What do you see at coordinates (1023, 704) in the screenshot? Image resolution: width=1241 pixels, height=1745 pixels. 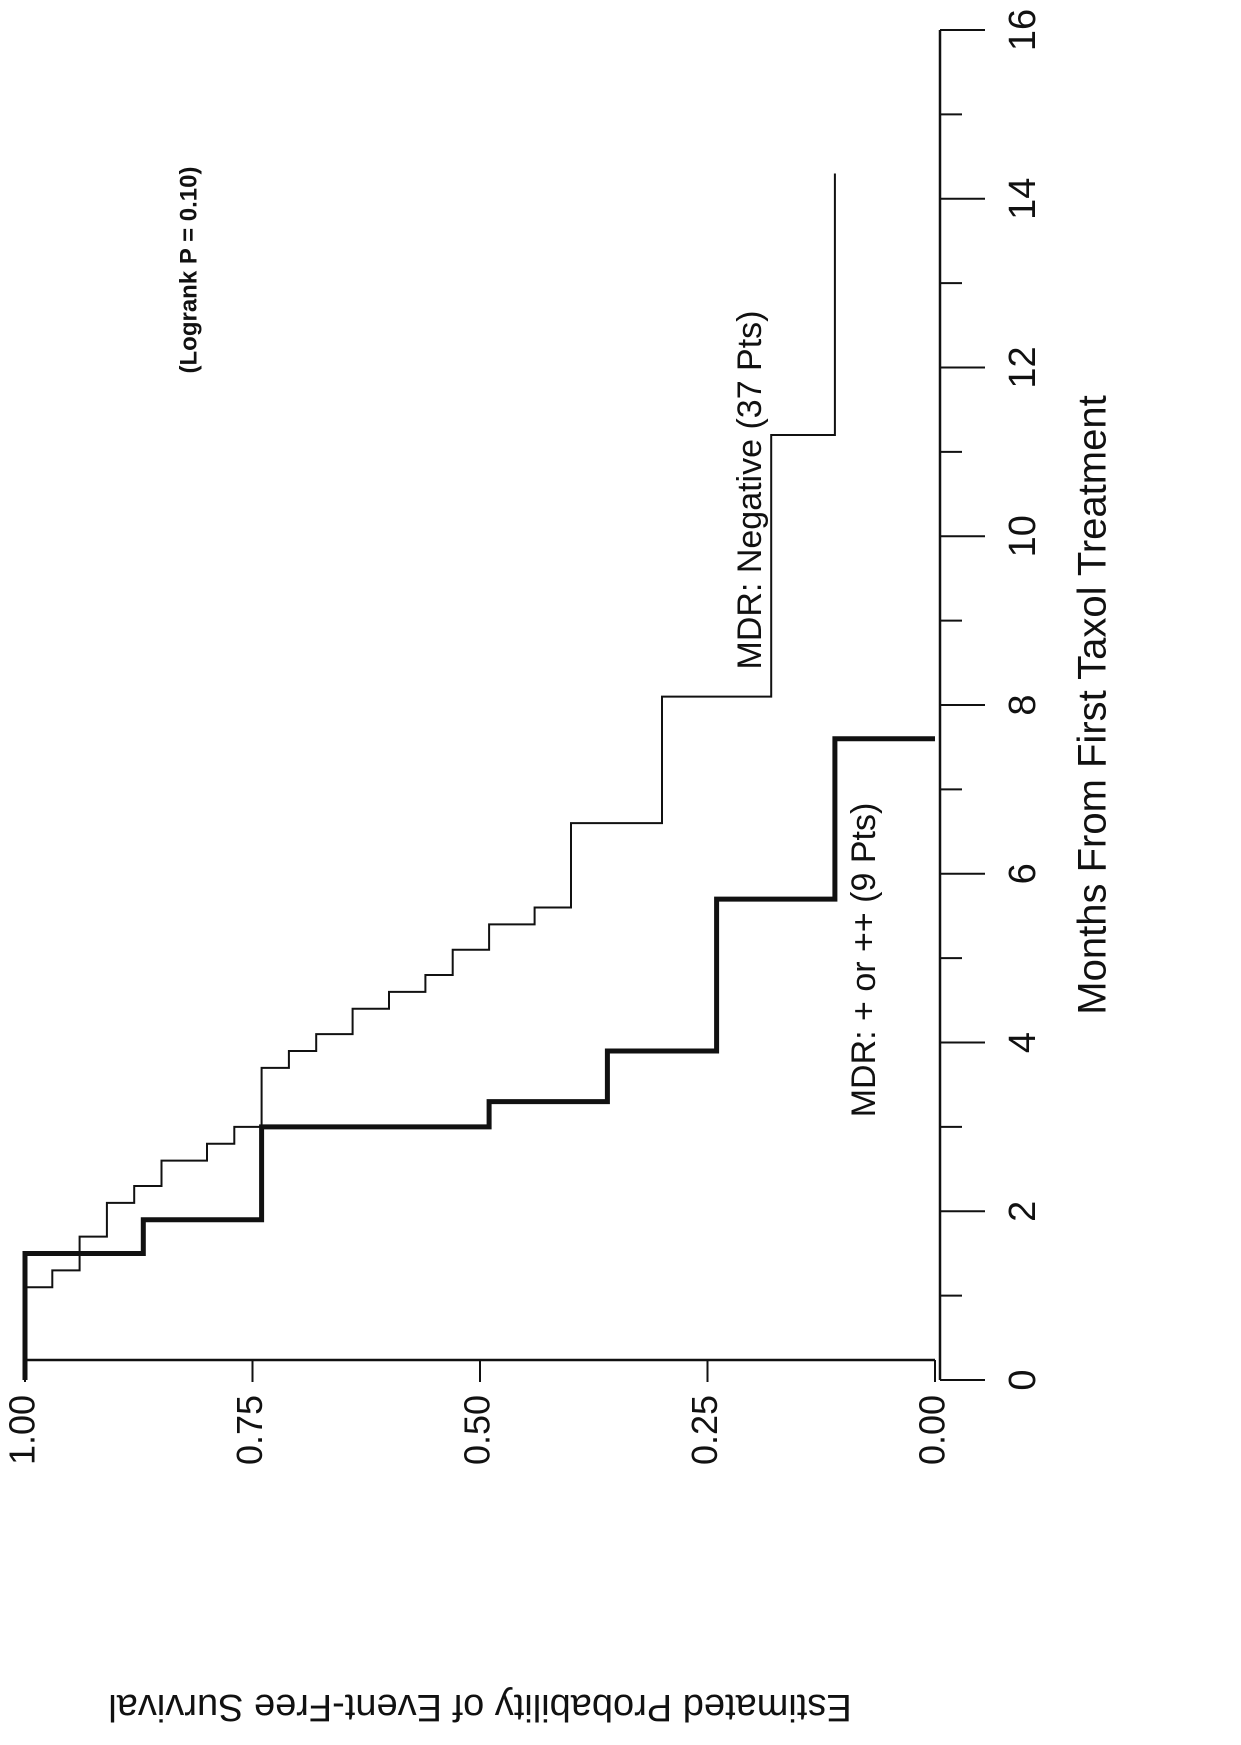 I see `x-tick-label: 8` at bounding box center [1023, 704].